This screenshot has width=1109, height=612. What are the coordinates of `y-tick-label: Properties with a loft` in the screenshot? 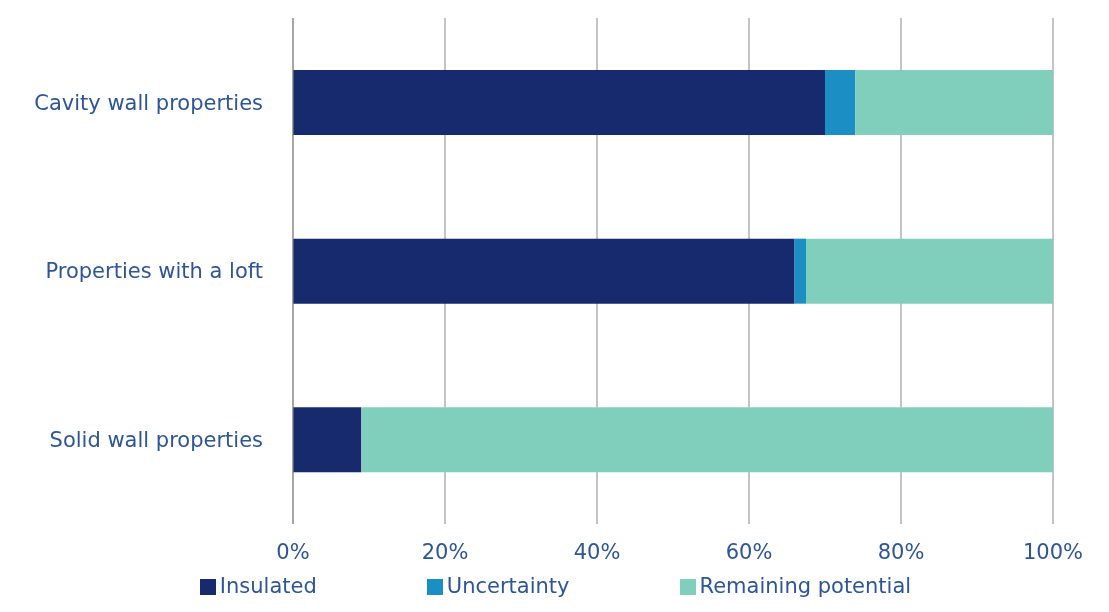 It's located at (154, 271).